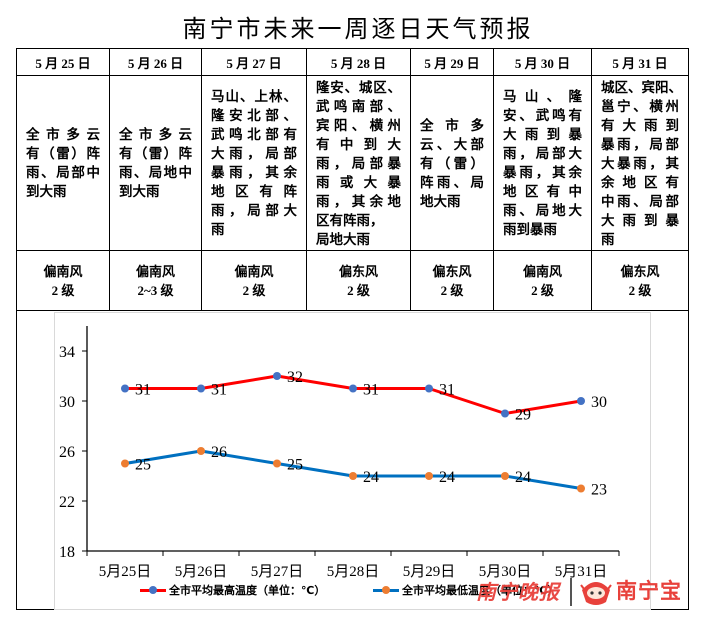 Image resolution: width=716 pixels, height=635 pixels. Describe the element at coordinates (67, 452) in the screenshot. I see `y-tick-label: 26` at that location.